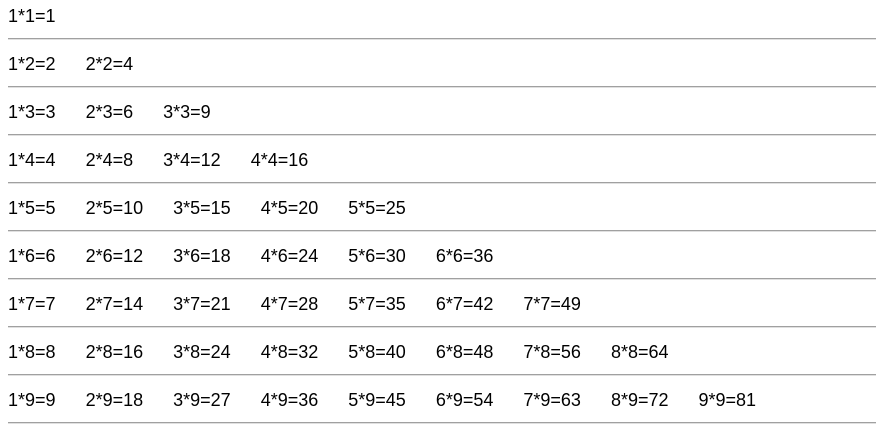  What do you see at coordinates (32, 16) in the screenshot?
I see `product-entry: 1*1=1` at bounding box center [32, 16].